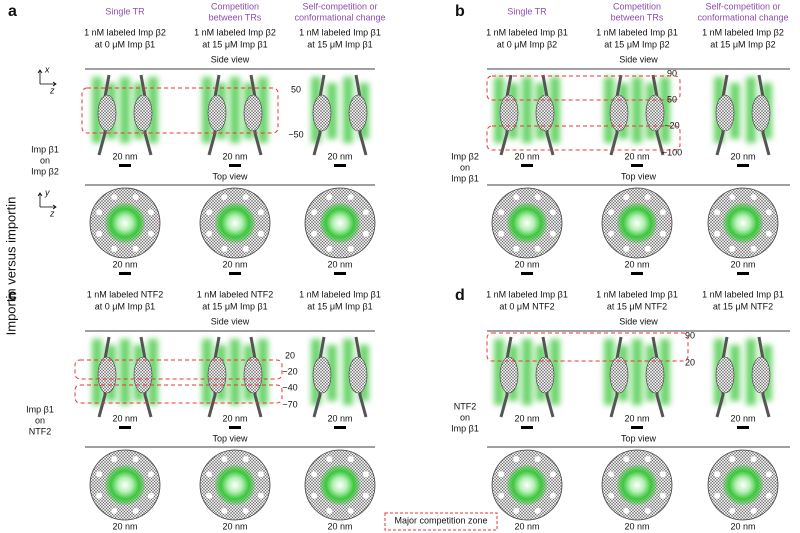 The image size is (800, 533). I want to click on pair-label: NTF2, so click(465, 406).